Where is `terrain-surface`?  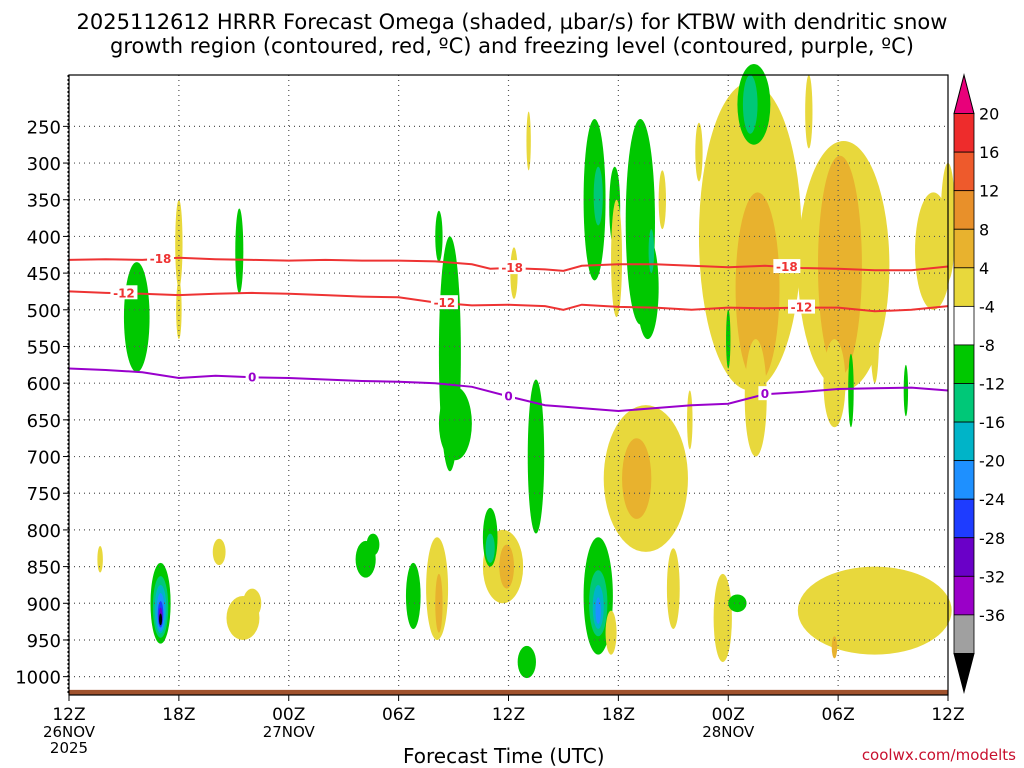 terrain-surface is located at coordinates (508, 692).